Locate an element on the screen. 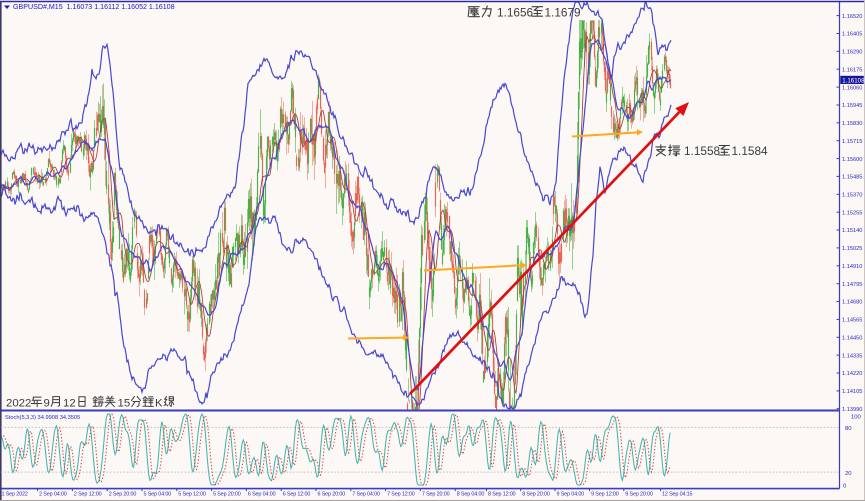  svg-text: 0 is located at coordinates (845, 487).